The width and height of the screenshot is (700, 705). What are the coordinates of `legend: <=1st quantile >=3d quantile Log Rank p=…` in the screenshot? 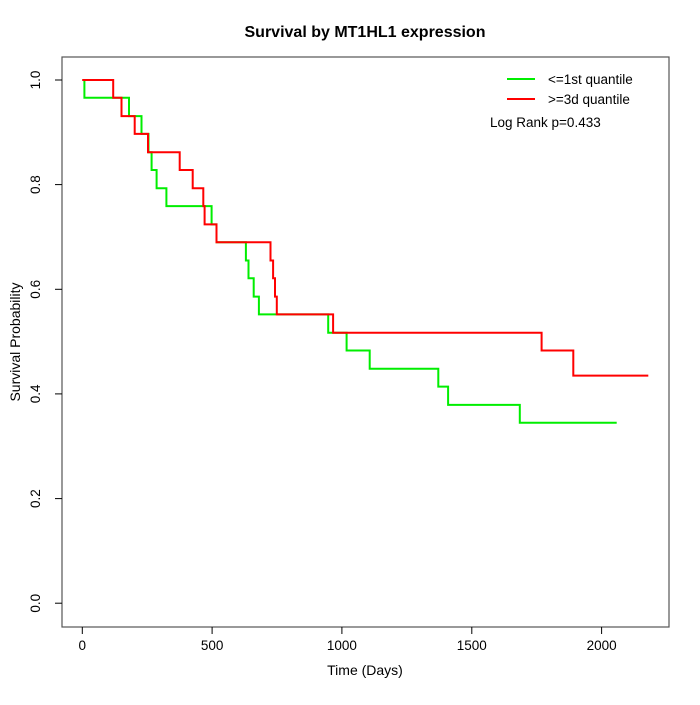 It's located at (561, 101).